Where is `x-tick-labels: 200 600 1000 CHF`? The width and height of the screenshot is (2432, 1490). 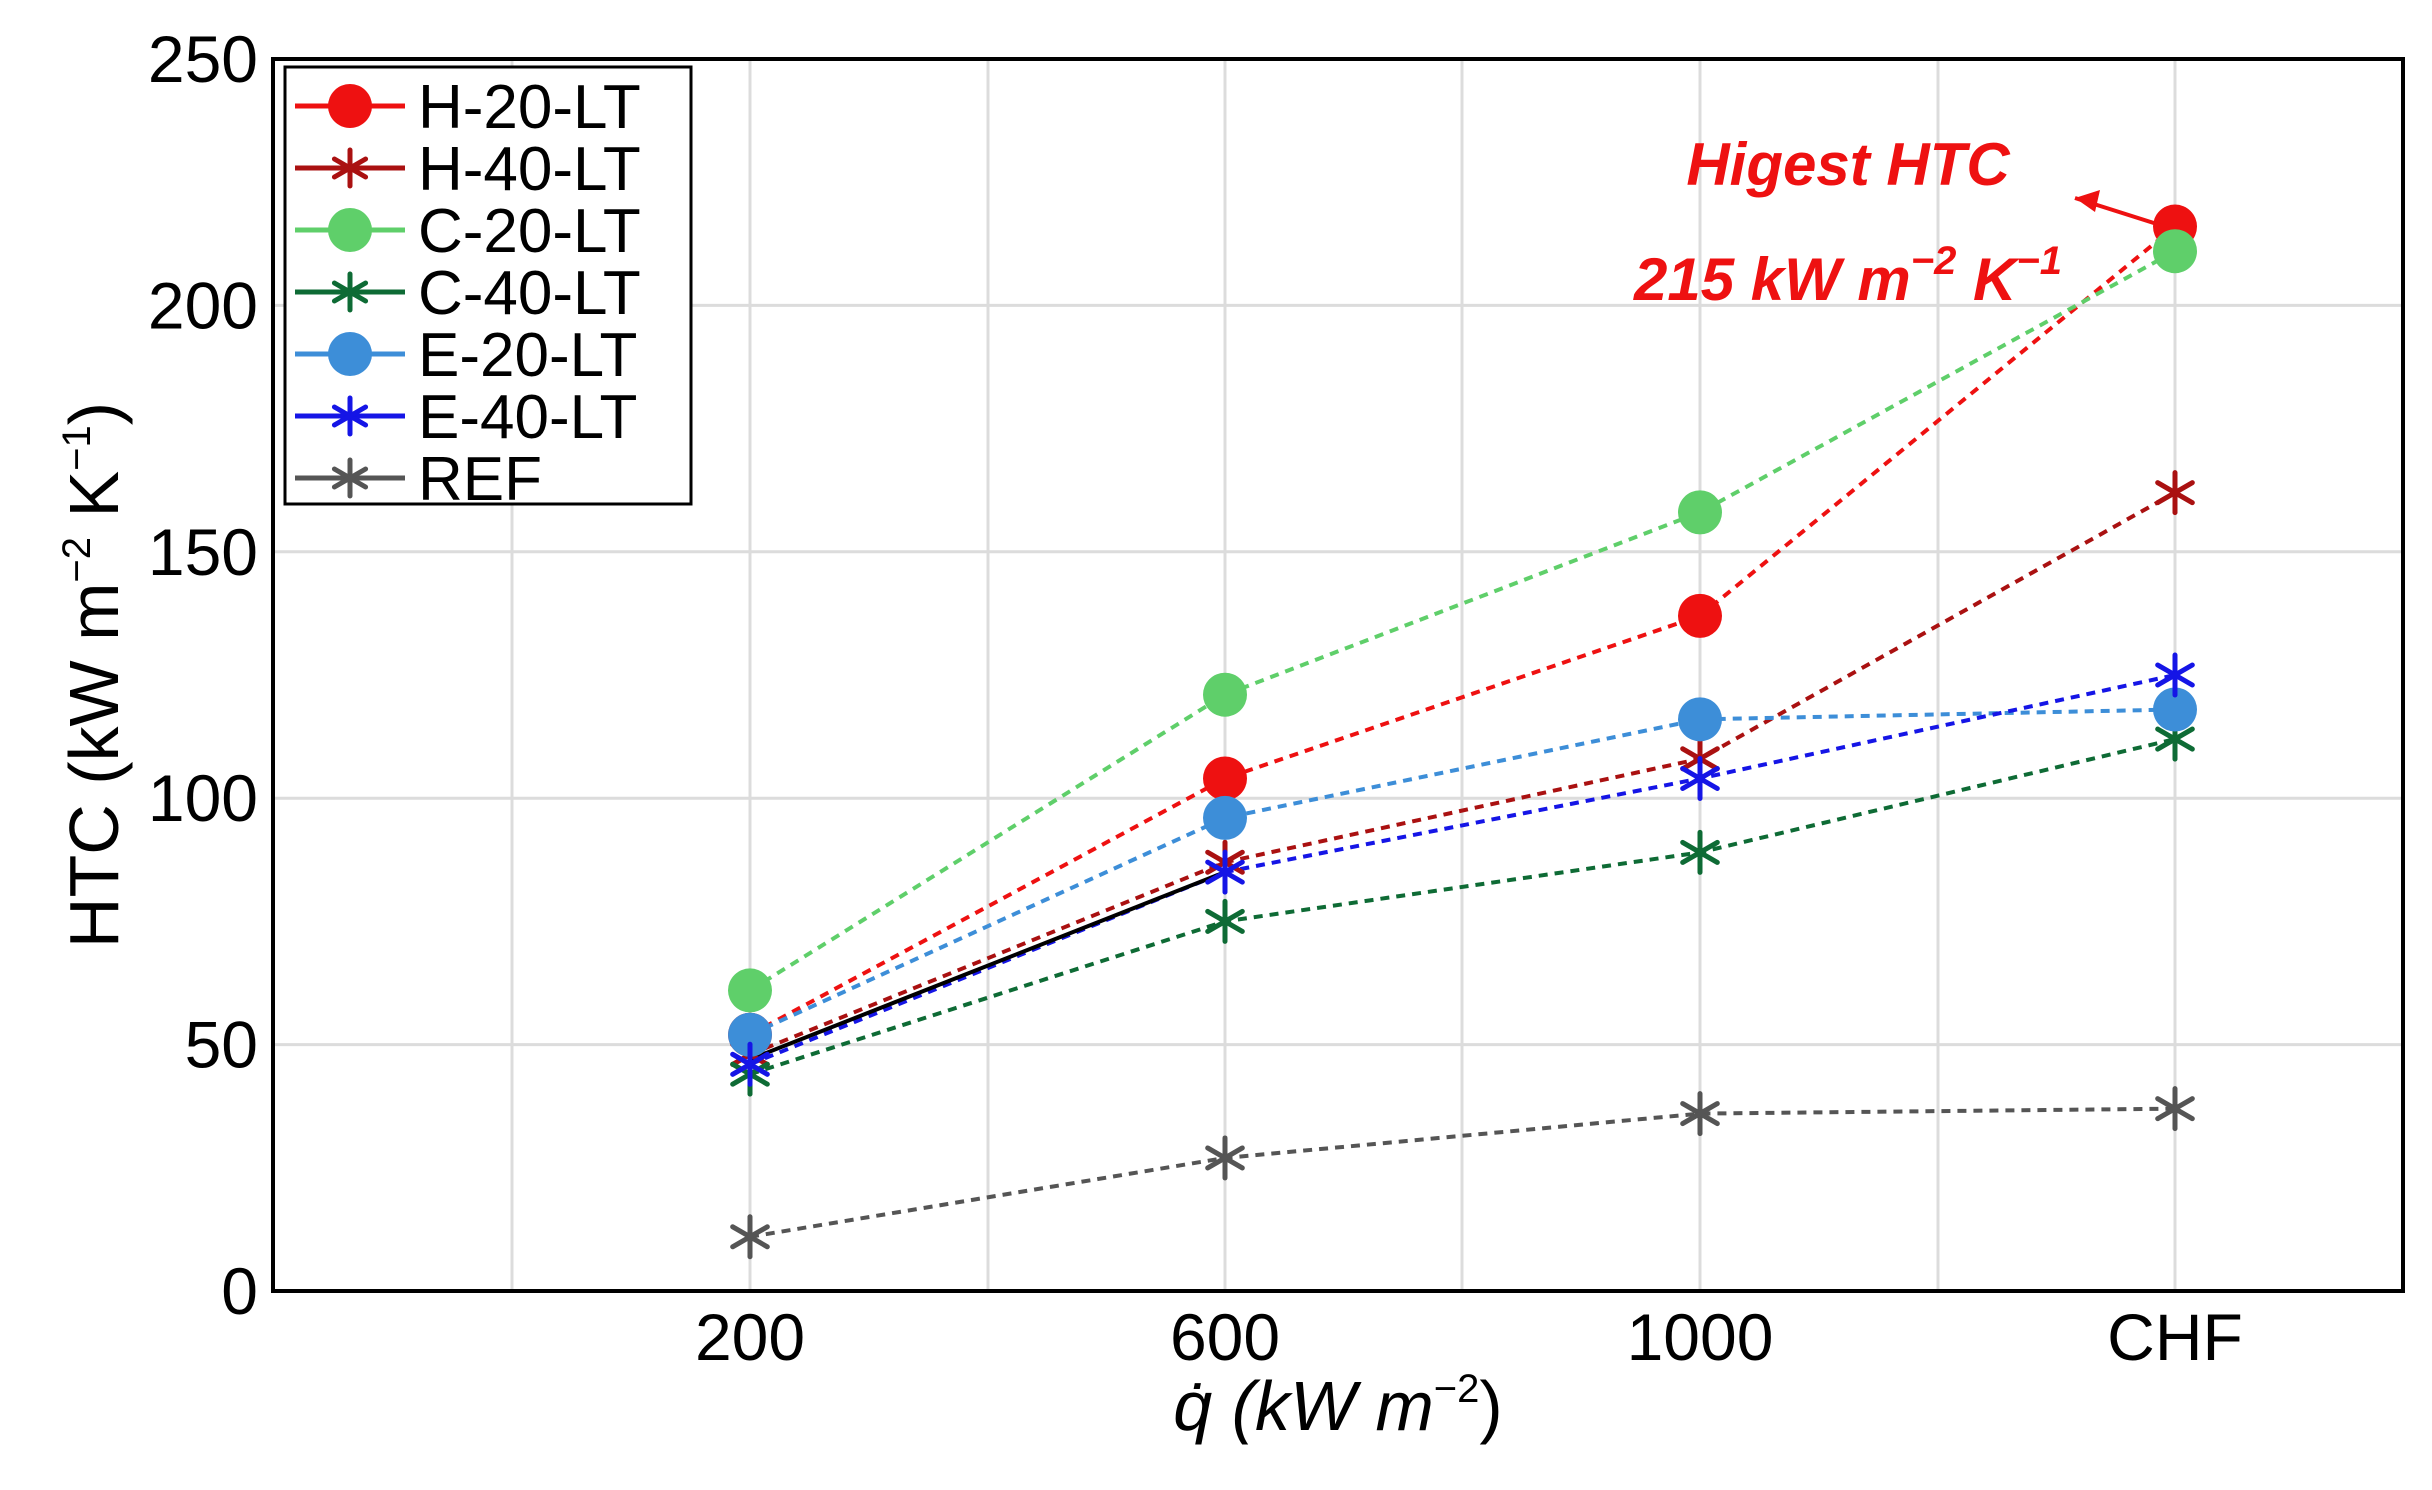
x-tick-labels: 200 600 1000 CHF is located at coordinates (1469, 1337).